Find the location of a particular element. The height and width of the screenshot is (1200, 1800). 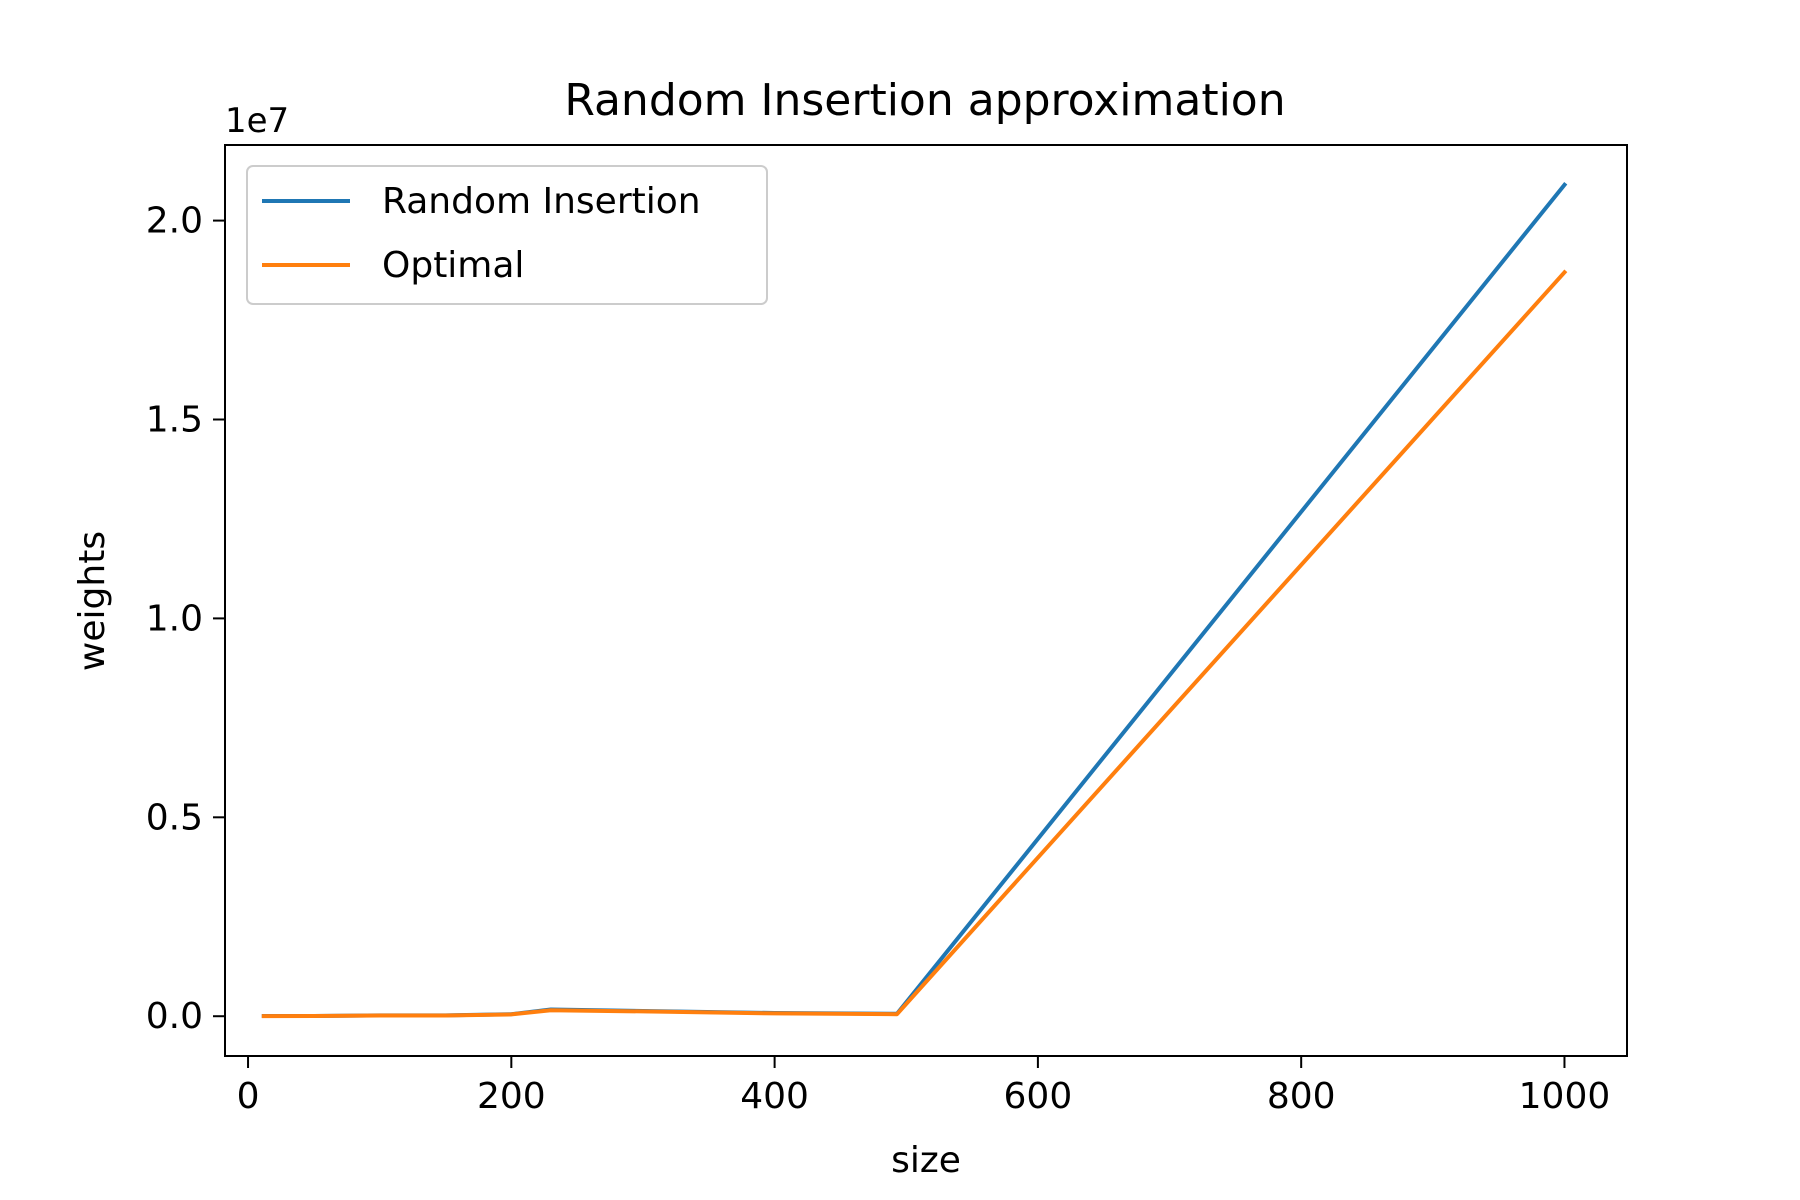

legend-box is located at coordinates (507, 235).